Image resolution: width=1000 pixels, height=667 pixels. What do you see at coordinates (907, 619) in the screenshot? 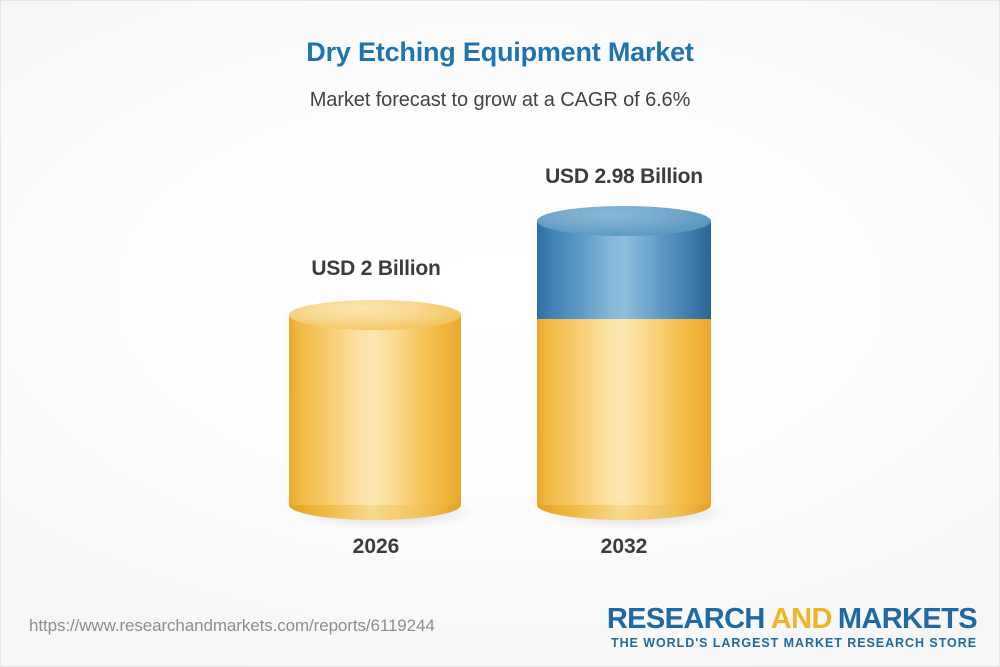
I see `logo-word-markets: MARKETS` at bounding box center [907, 619].